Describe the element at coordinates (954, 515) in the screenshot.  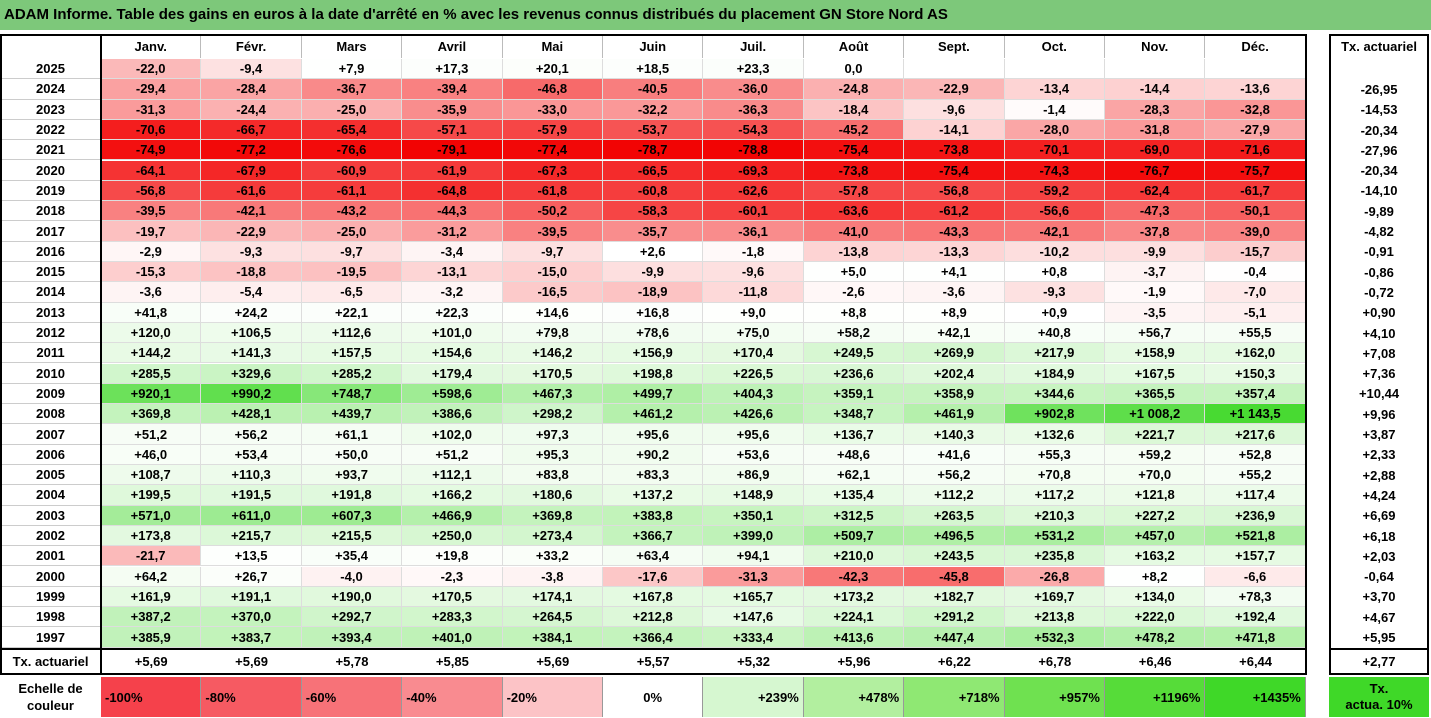
I see `table-cell: +263,5` at that location.